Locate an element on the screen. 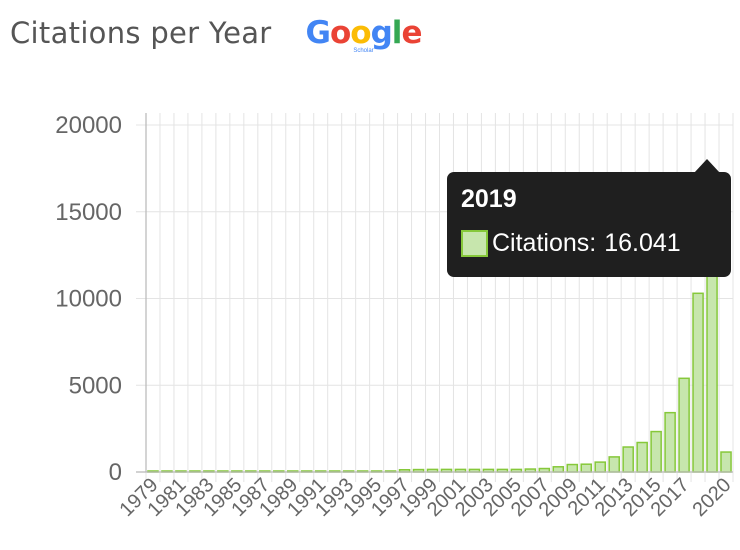 The height and width of the screenshot is (550, 740). google-scholar-logo: Google Scholar is located at coordinates (364, 34).